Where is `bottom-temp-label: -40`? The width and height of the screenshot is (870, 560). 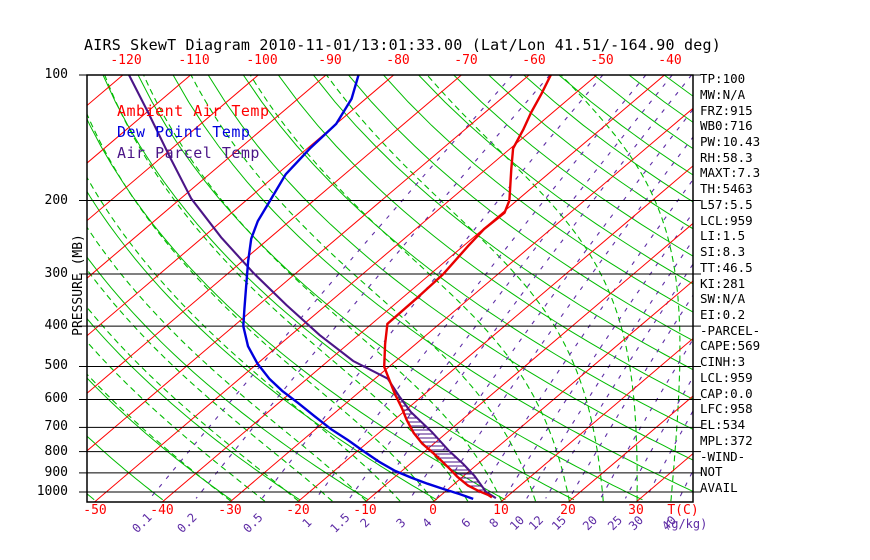 bottom-temp-label: -40 is located at coordinates (162, 510).